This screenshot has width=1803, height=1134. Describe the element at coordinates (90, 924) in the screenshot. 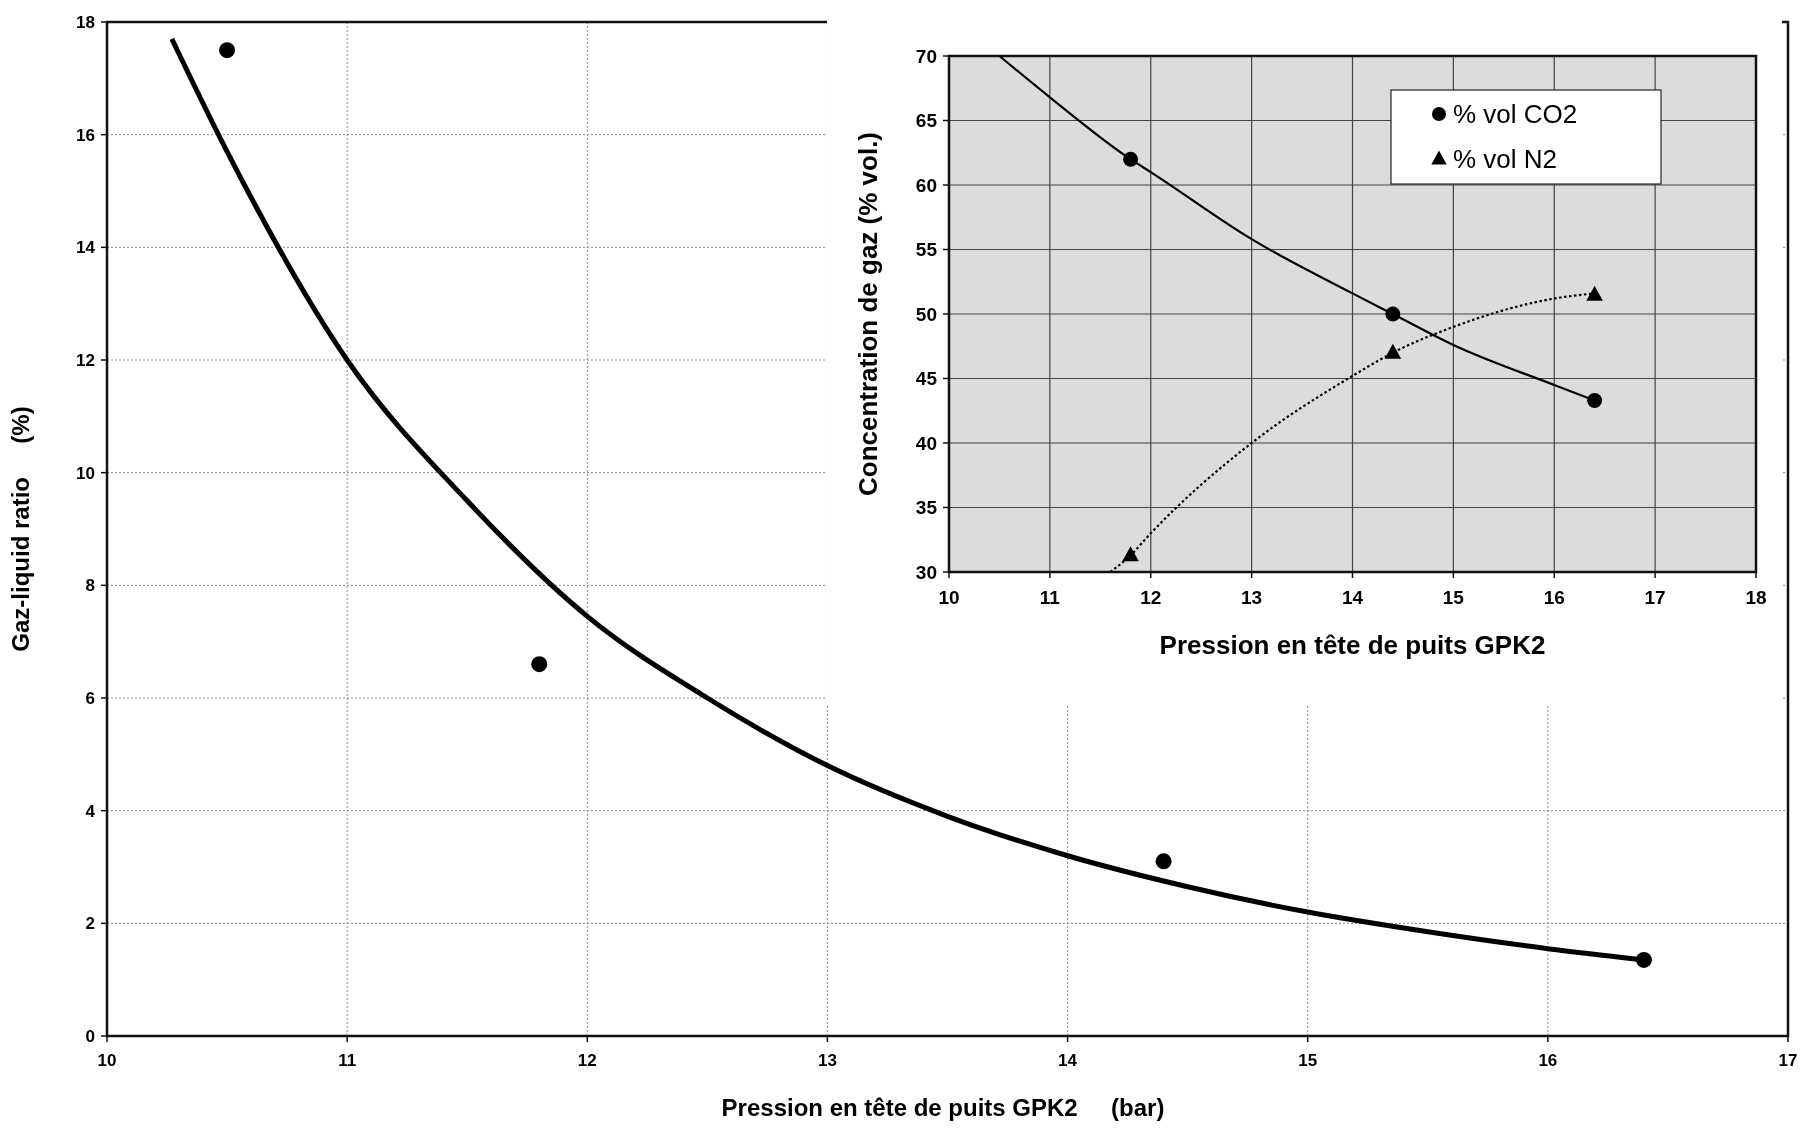

I see `y-tick-label: 2` at that location.